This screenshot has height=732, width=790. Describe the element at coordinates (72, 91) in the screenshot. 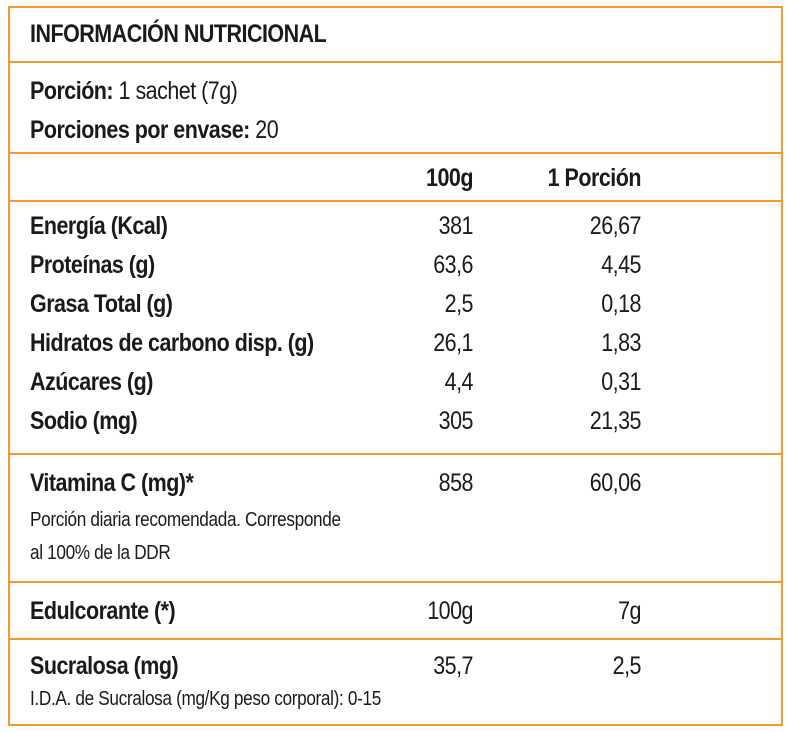

I see `portion-label: Porción:` at that location.